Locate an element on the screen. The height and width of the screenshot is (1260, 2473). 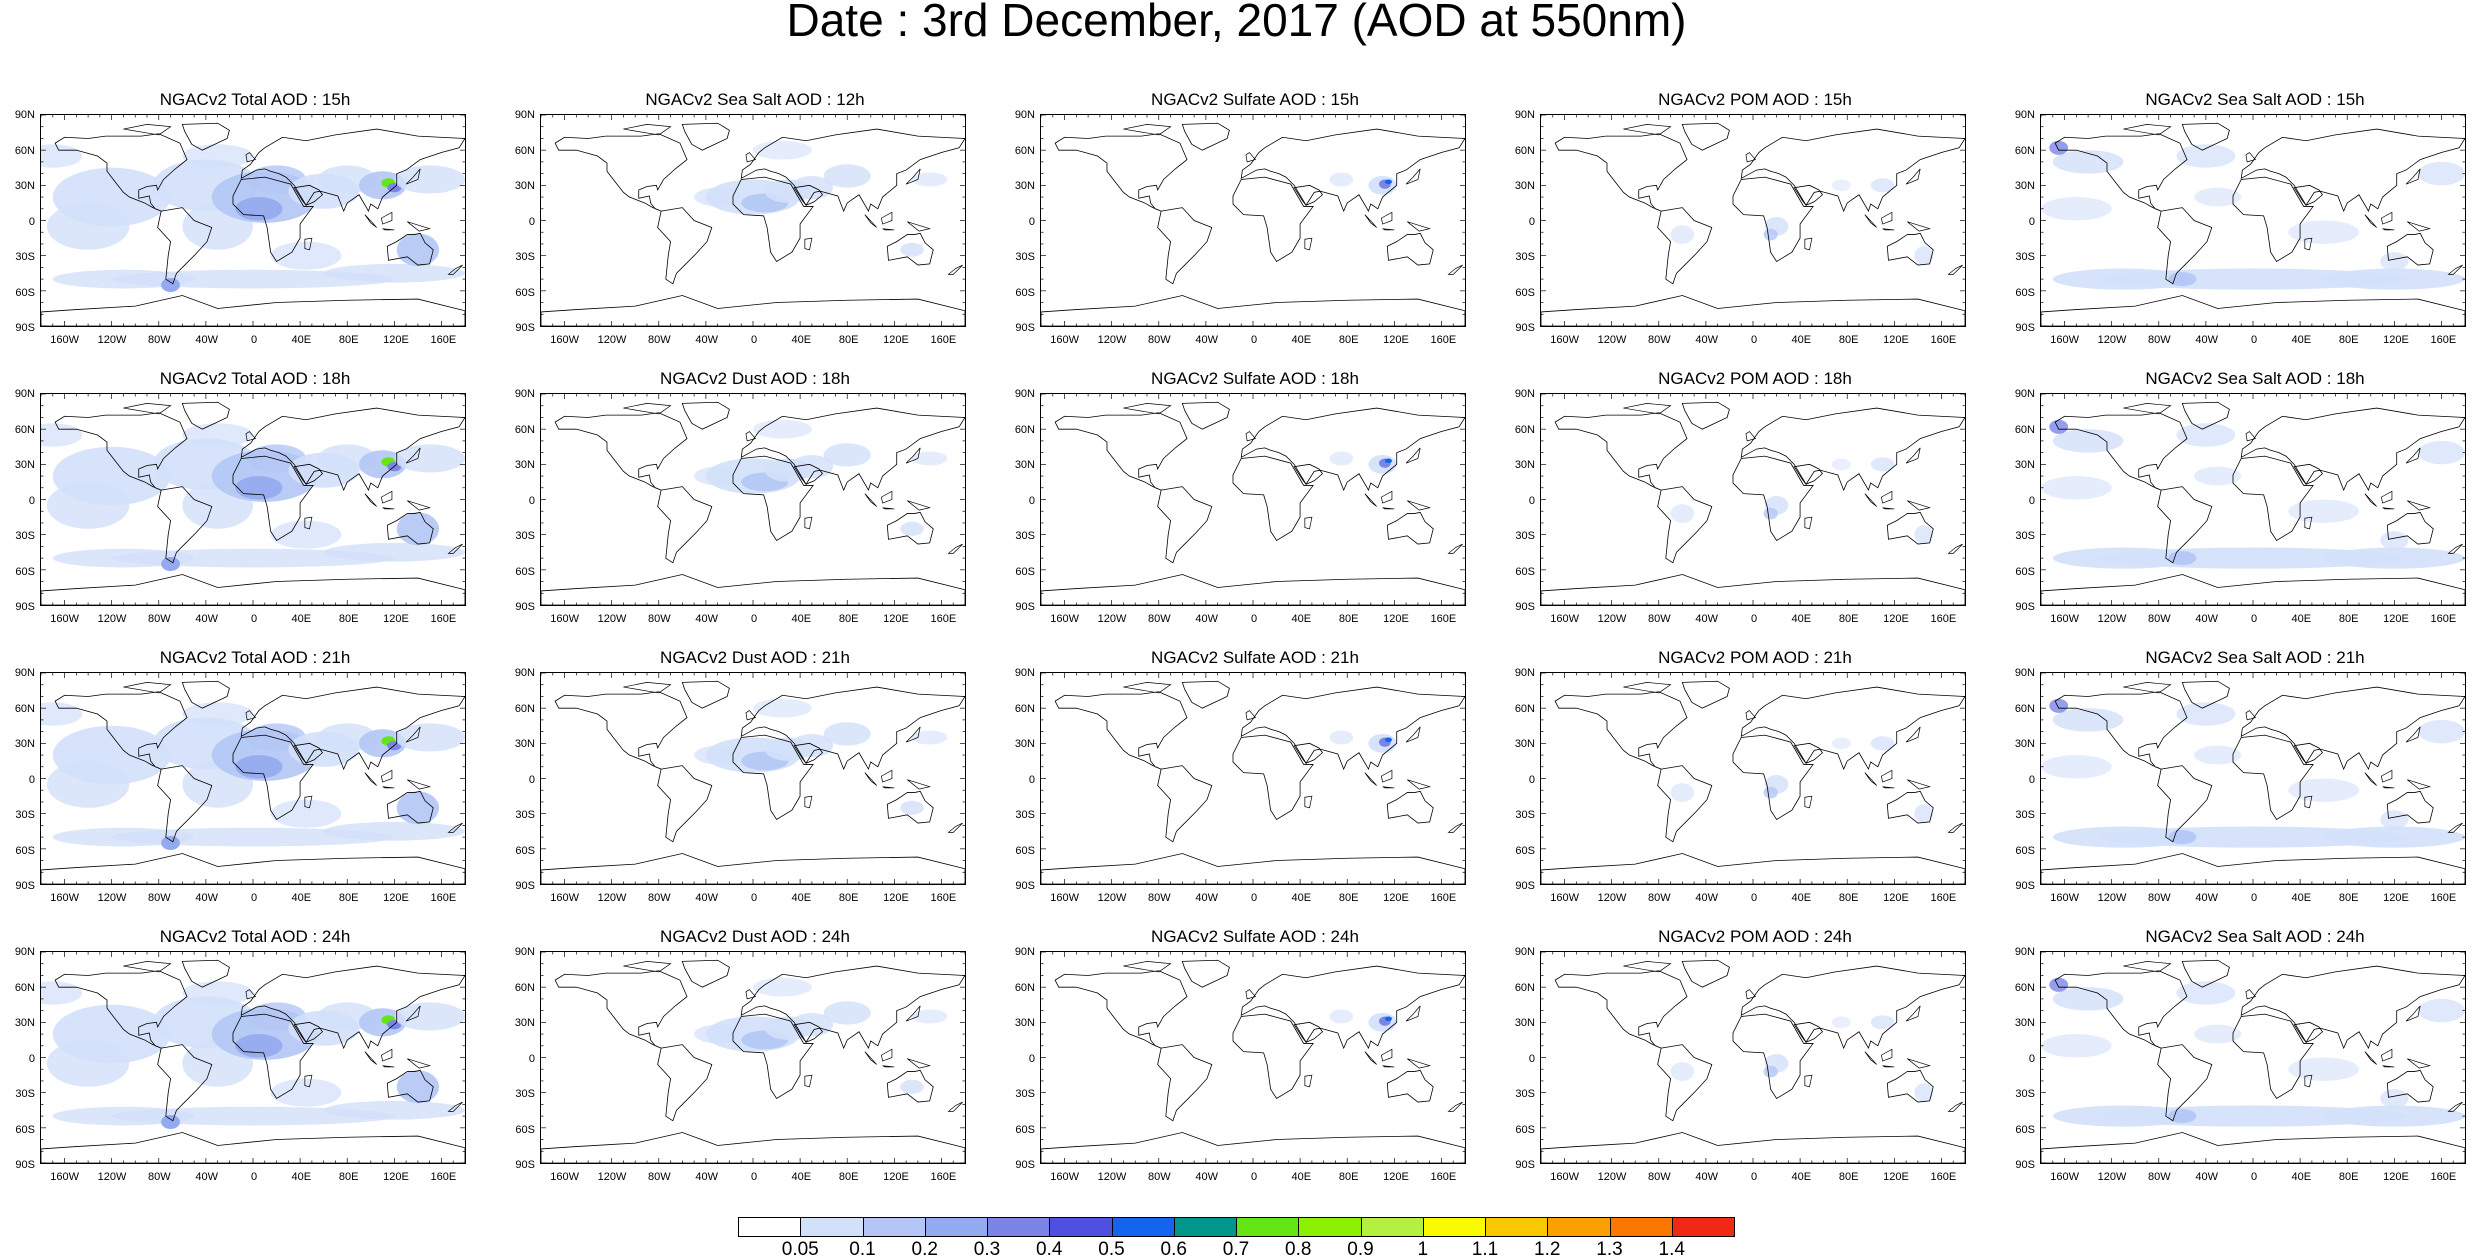
panel-title: NGACv2 POM AOD : 15h is located at coordinates (1755, 99).